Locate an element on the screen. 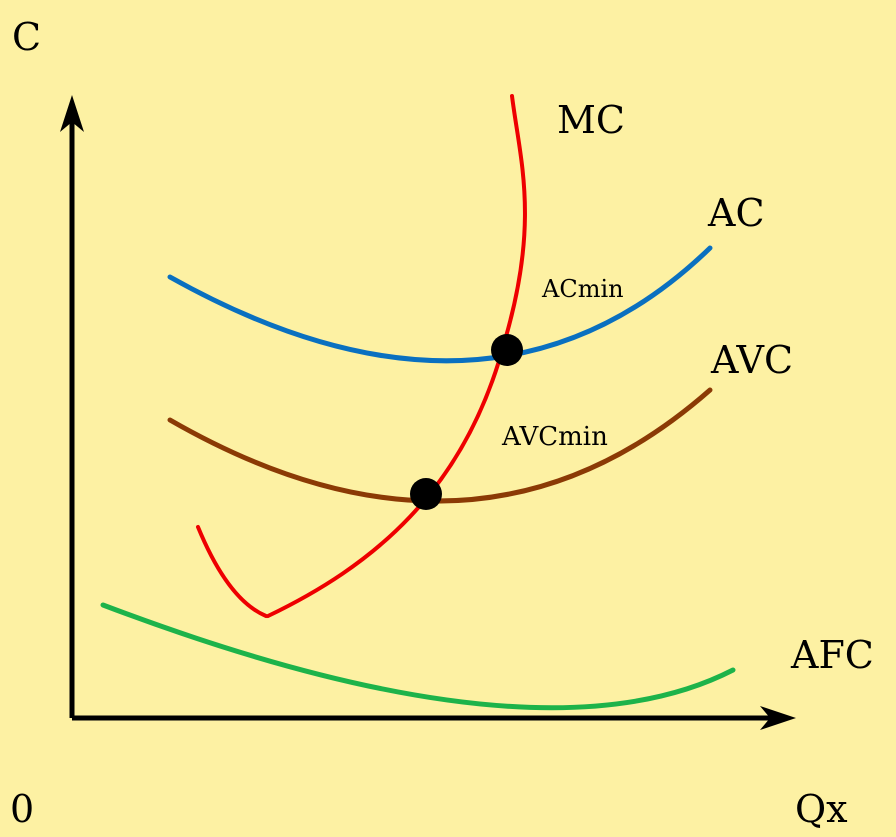  avc-label: AVC is located at coordinates (751, 360).